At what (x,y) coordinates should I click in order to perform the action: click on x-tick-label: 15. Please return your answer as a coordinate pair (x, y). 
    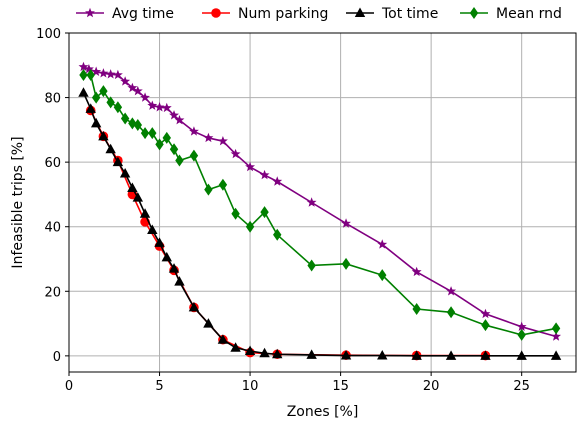
    Looking at the image, I should click on (340, 386).